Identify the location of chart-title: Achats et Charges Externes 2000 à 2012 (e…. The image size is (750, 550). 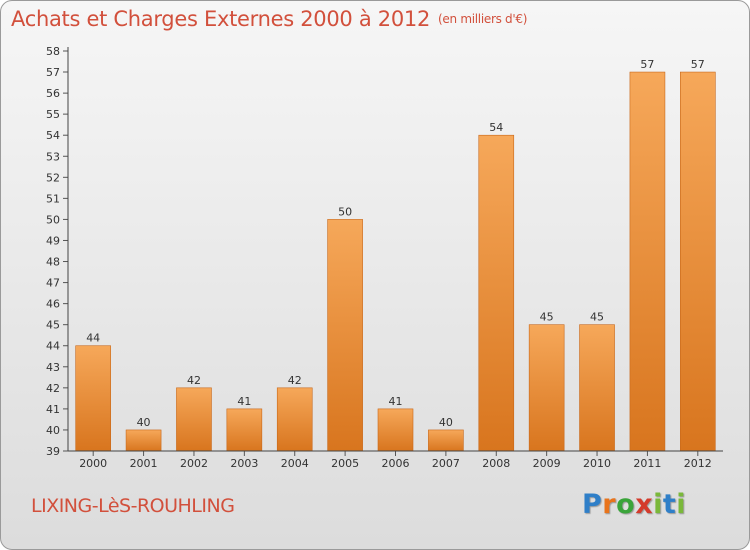
(269, 19).